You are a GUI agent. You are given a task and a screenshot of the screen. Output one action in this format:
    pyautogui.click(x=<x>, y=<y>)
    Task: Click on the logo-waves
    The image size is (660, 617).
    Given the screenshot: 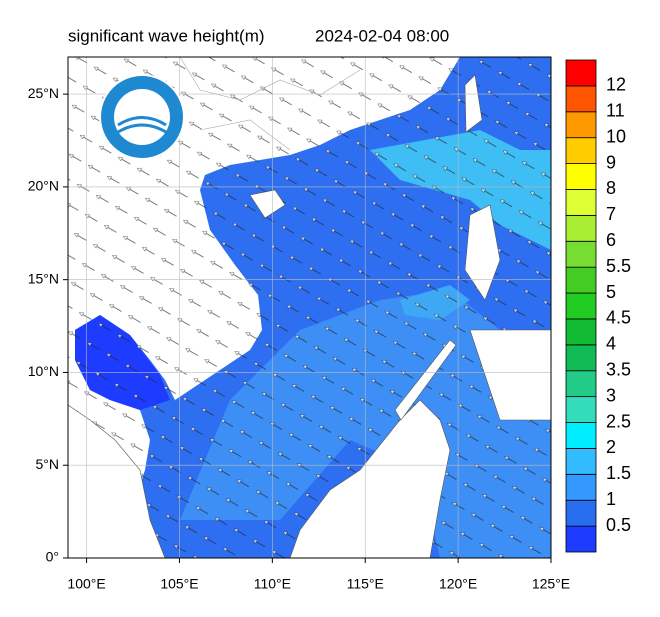 What is the action you would take?
    pyautogui.click(x=142, y=125)
    